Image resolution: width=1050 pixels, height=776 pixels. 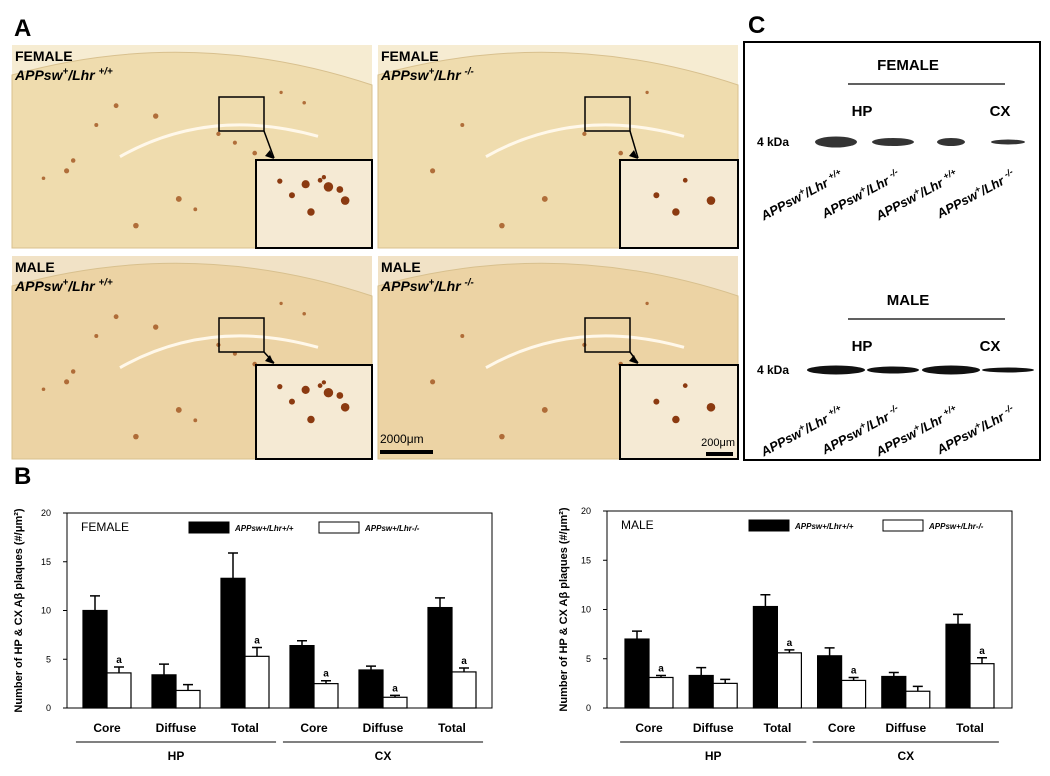 I want to click on scale-label: 2000μm, so click(x=402, y=439).